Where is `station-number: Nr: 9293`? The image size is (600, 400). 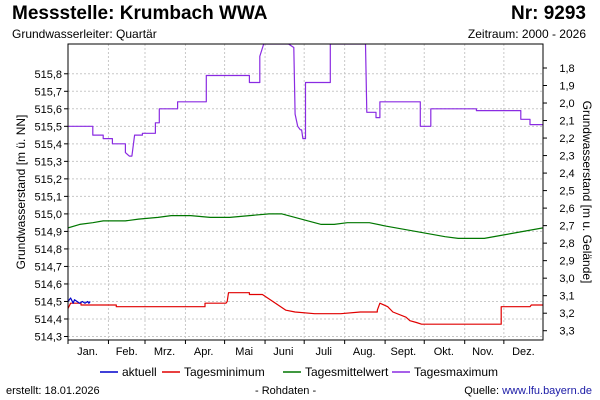 station-number: Nr: 9293 is located at coordinates (548, 13).